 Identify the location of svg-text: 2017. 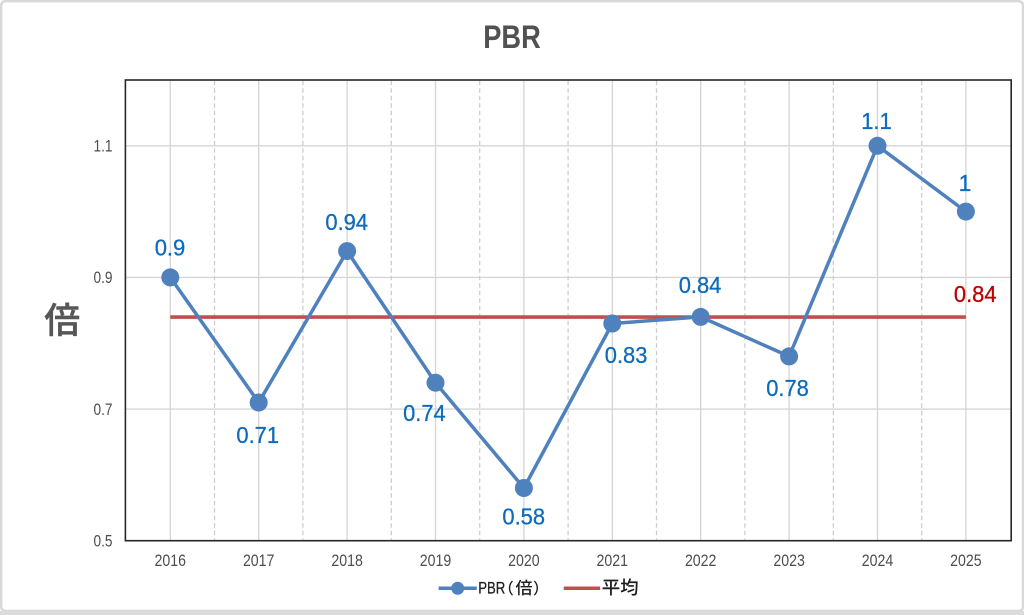
(259, 561).